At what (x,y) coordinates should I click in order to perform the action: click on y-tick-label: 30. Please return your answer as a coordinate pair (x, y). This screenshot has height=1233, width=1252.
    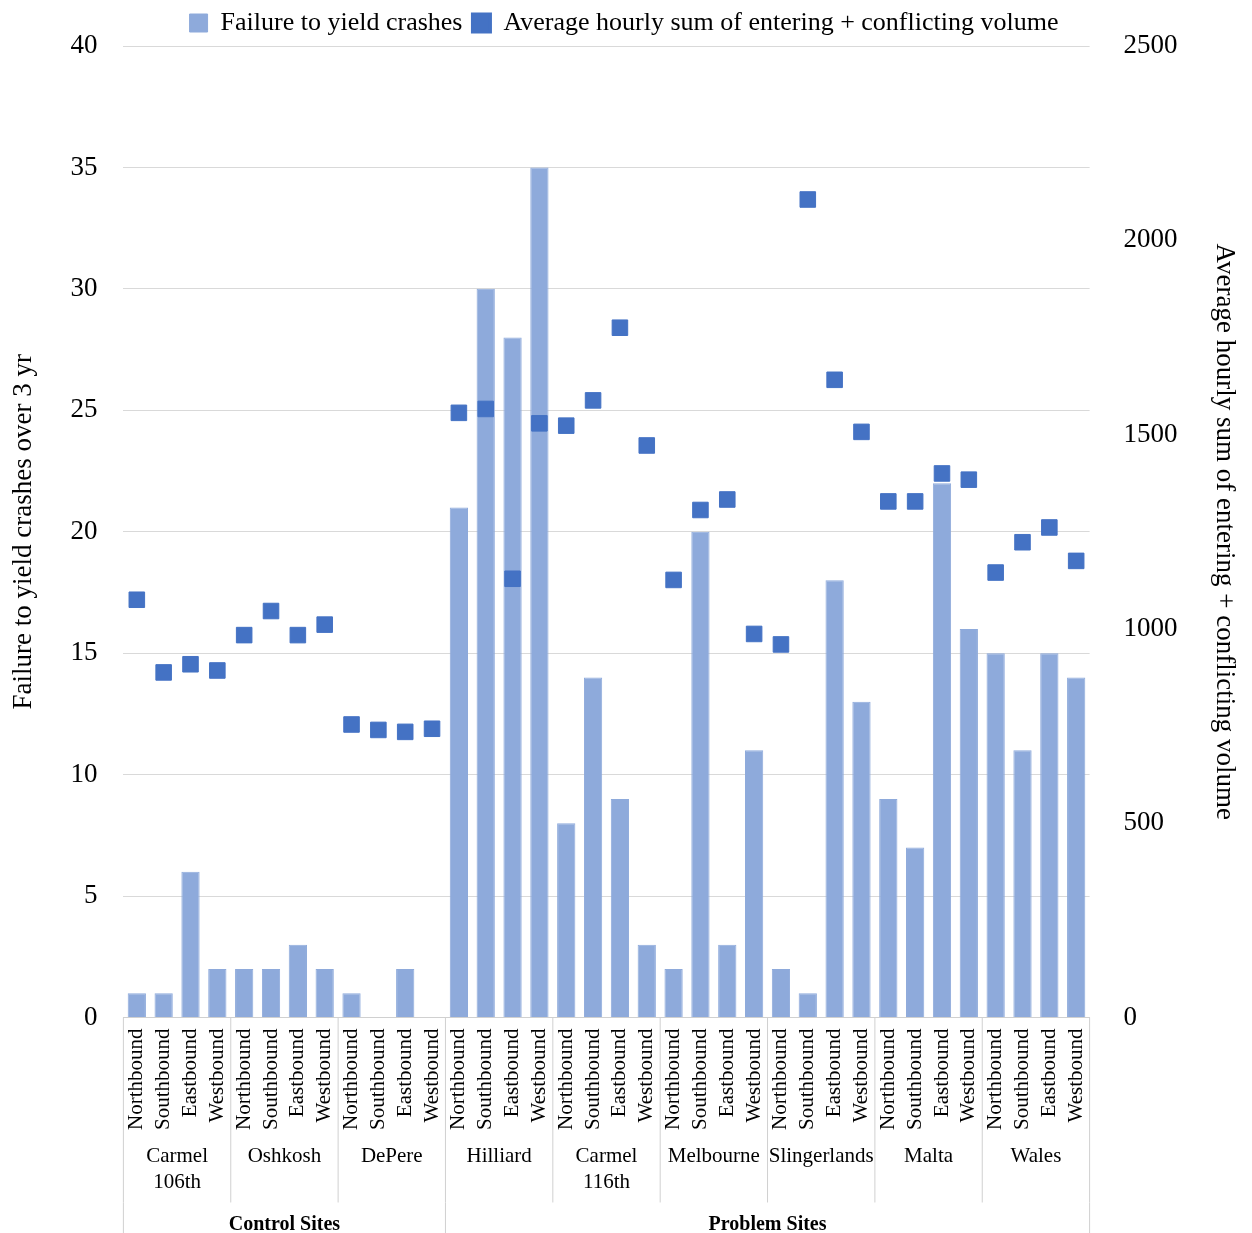
    Looking at the image, I should click on (84, 286).